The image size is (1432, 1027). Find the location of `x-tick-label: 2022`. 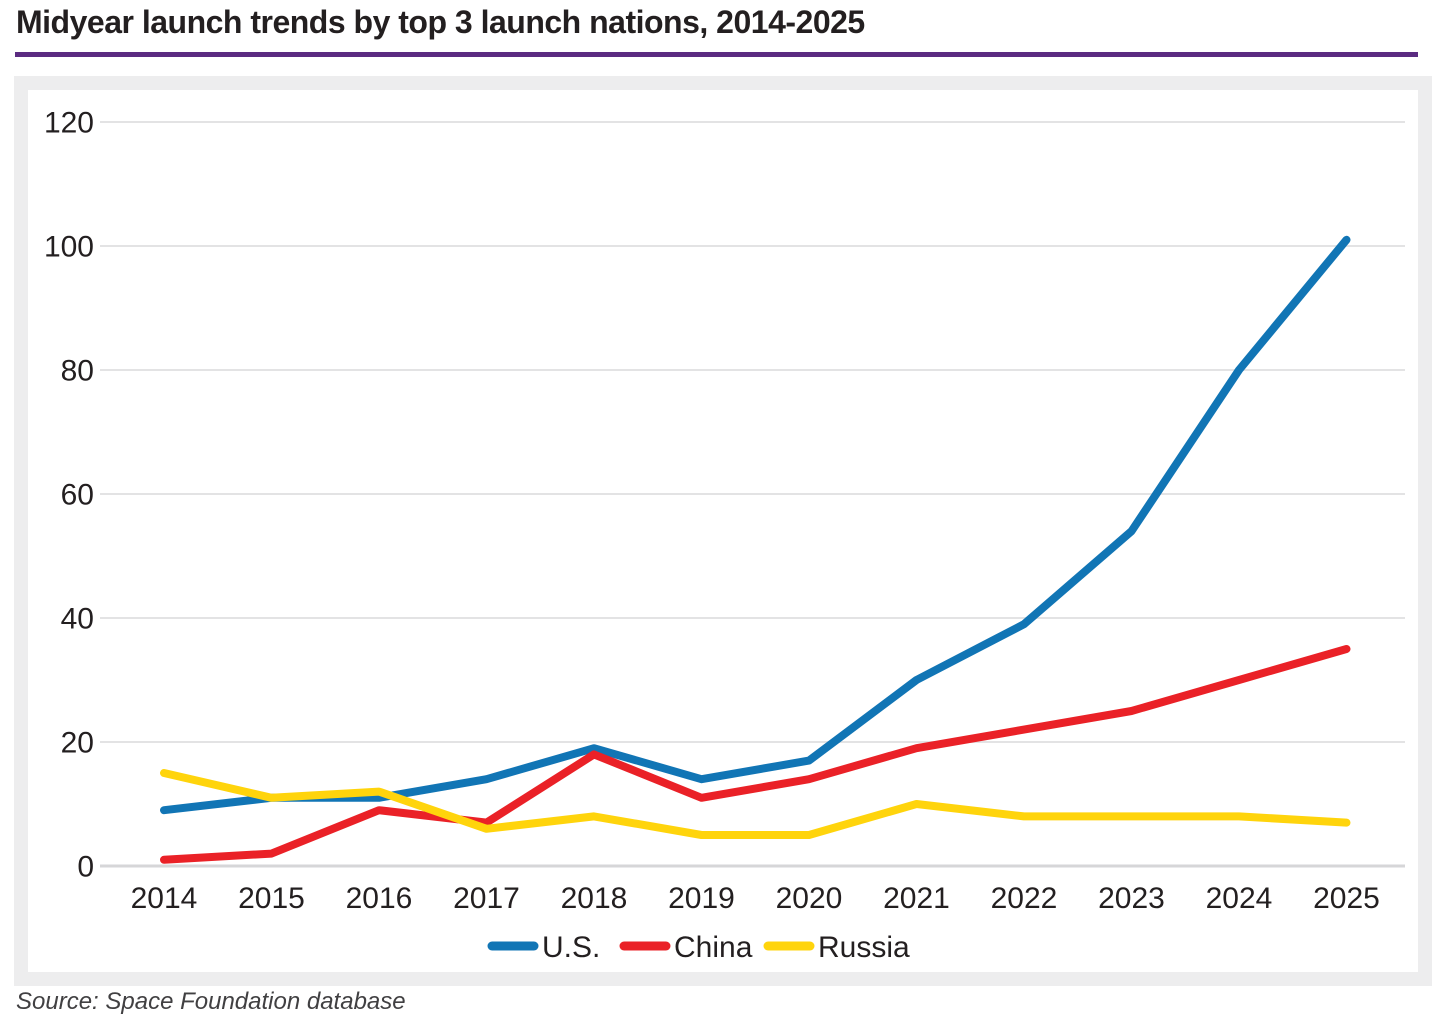

x-tick-label: 2022 is located at coordinates (1024, 898).